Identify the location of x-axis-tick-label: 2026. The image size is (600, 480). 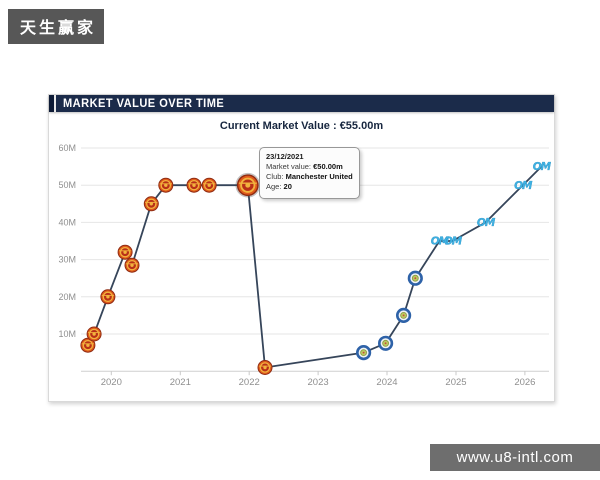
(524, 382).